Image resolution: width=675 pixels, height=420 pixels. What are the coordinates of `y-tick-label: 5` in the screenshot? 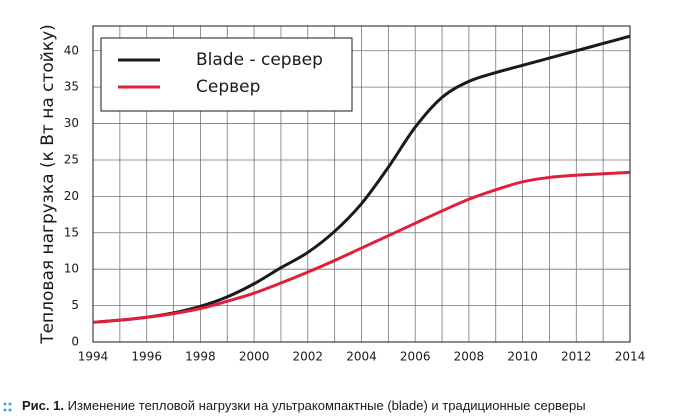 It's located at (75, 305).